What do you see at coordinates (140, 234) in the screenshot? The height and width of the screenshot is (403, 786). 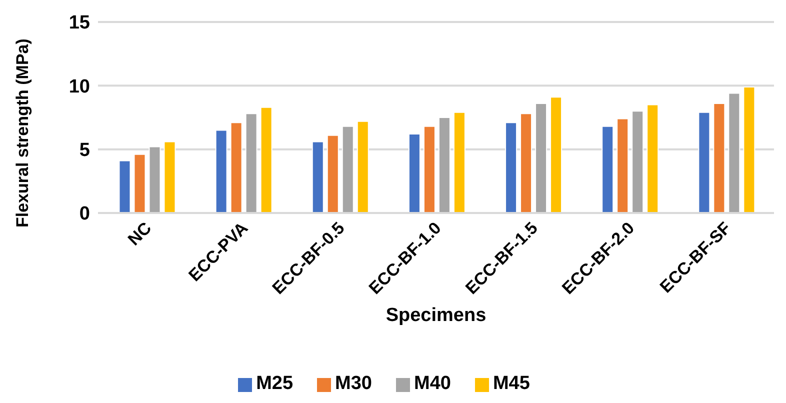 I see `x-tick-label: NC` at bounding box center [140, 234].